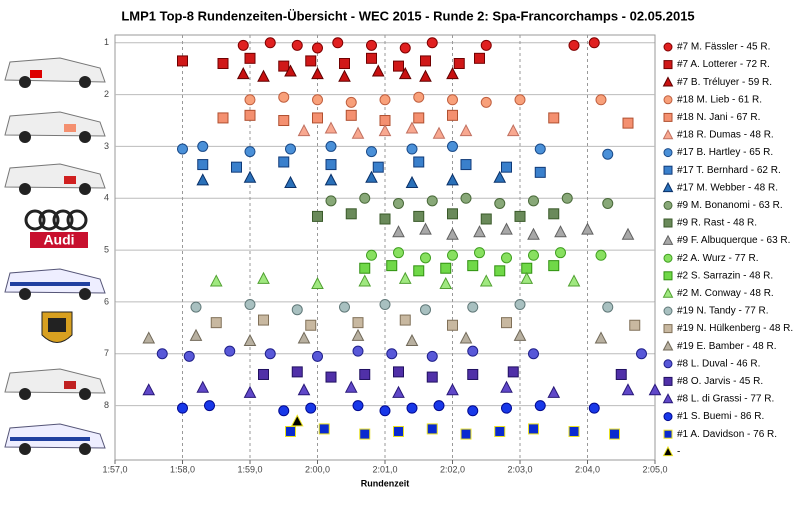  Describe the element at coordinates (727, 346) in the screenshot. I see `legend-label: #19 E. Bamber - 48 R.` at that location.